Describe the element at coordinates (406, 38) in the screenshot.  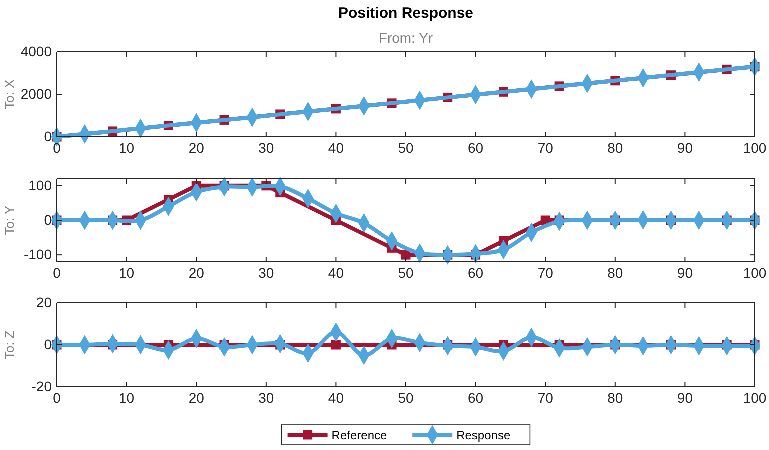
I see `chart-subtitle: From: Yr` at that location.